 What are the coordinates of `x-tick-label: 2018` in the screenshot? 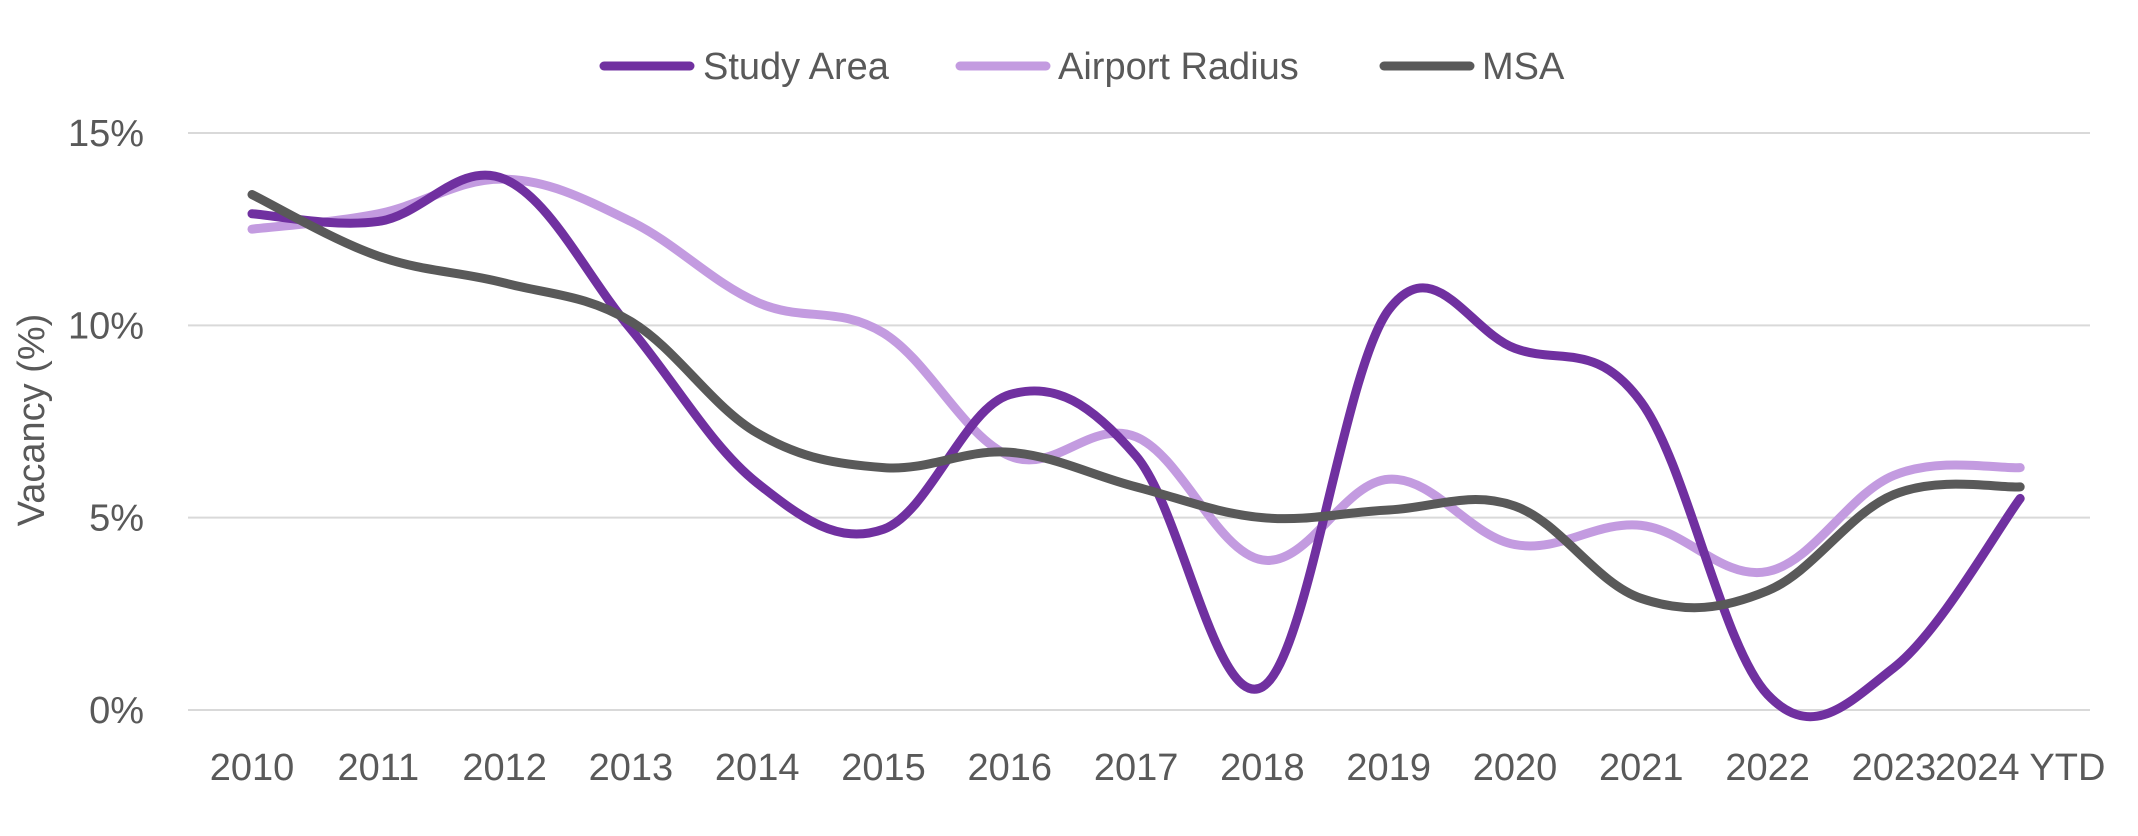 It's located at (1262, 768).